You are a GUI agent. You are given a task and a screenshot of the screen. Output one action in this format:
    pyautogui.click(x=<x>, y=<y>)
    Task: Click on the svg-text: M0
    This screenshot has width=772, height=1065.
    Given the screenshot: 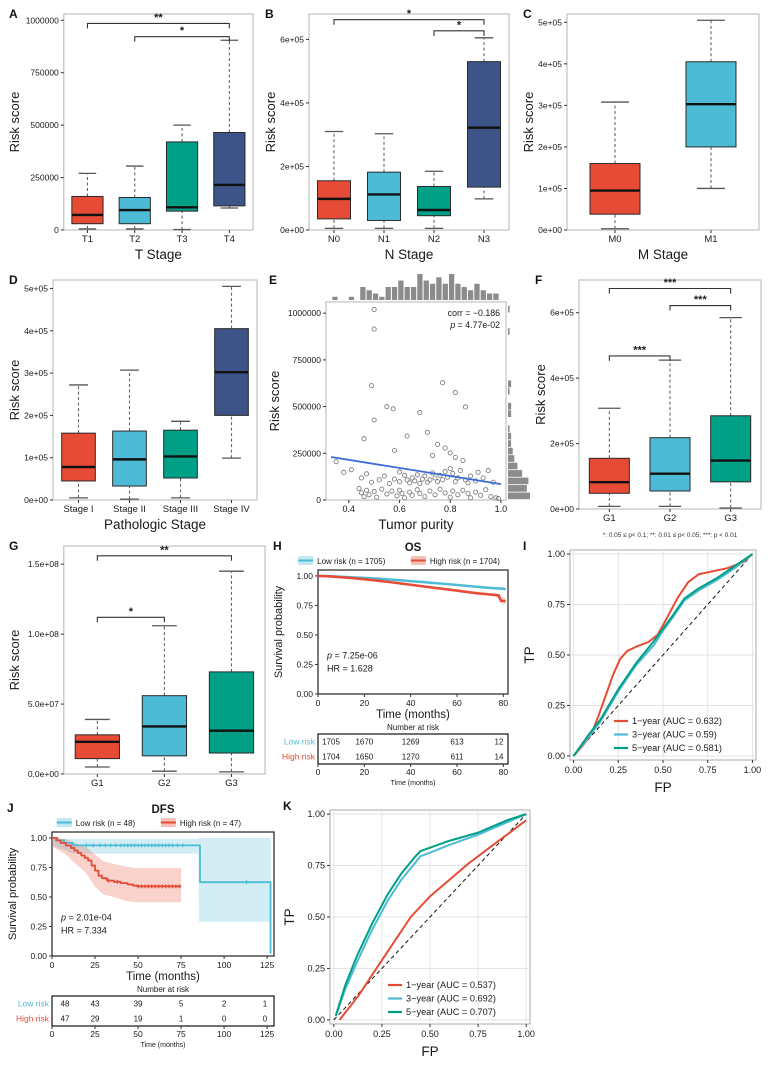 What is the action you would take?
    pyautogui.click(x=614, y=239)
    